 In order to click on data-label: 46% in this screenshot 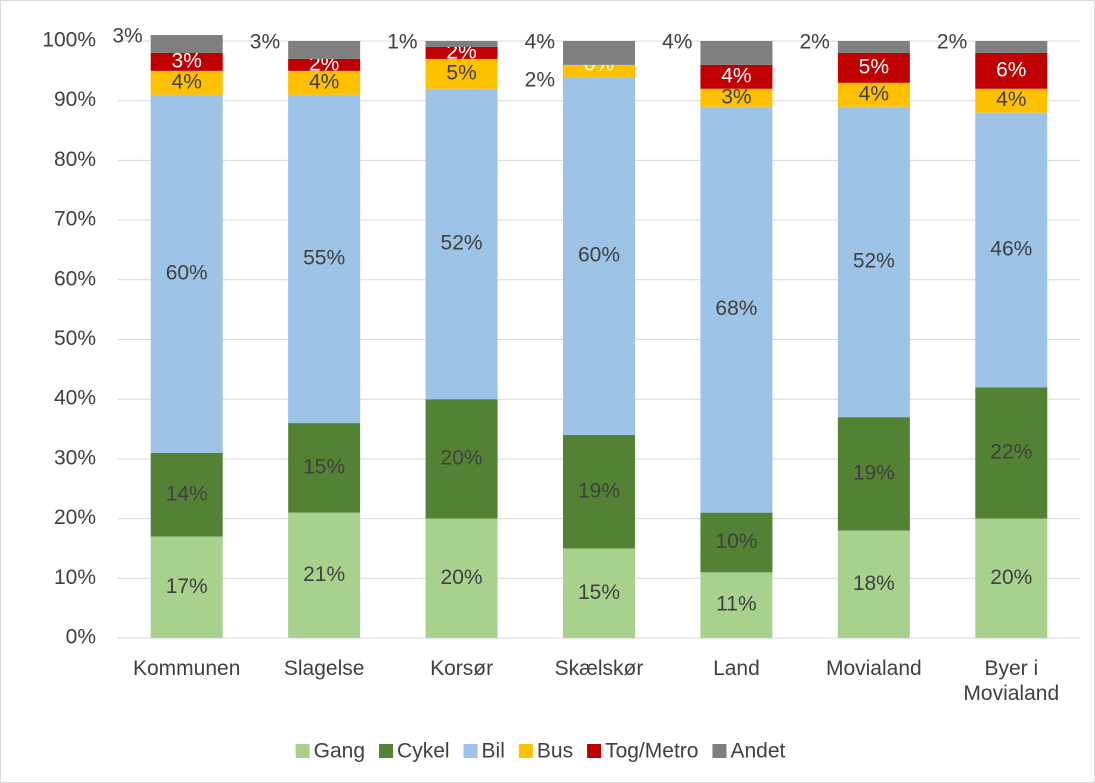, I will do `click(1011, 248)`.